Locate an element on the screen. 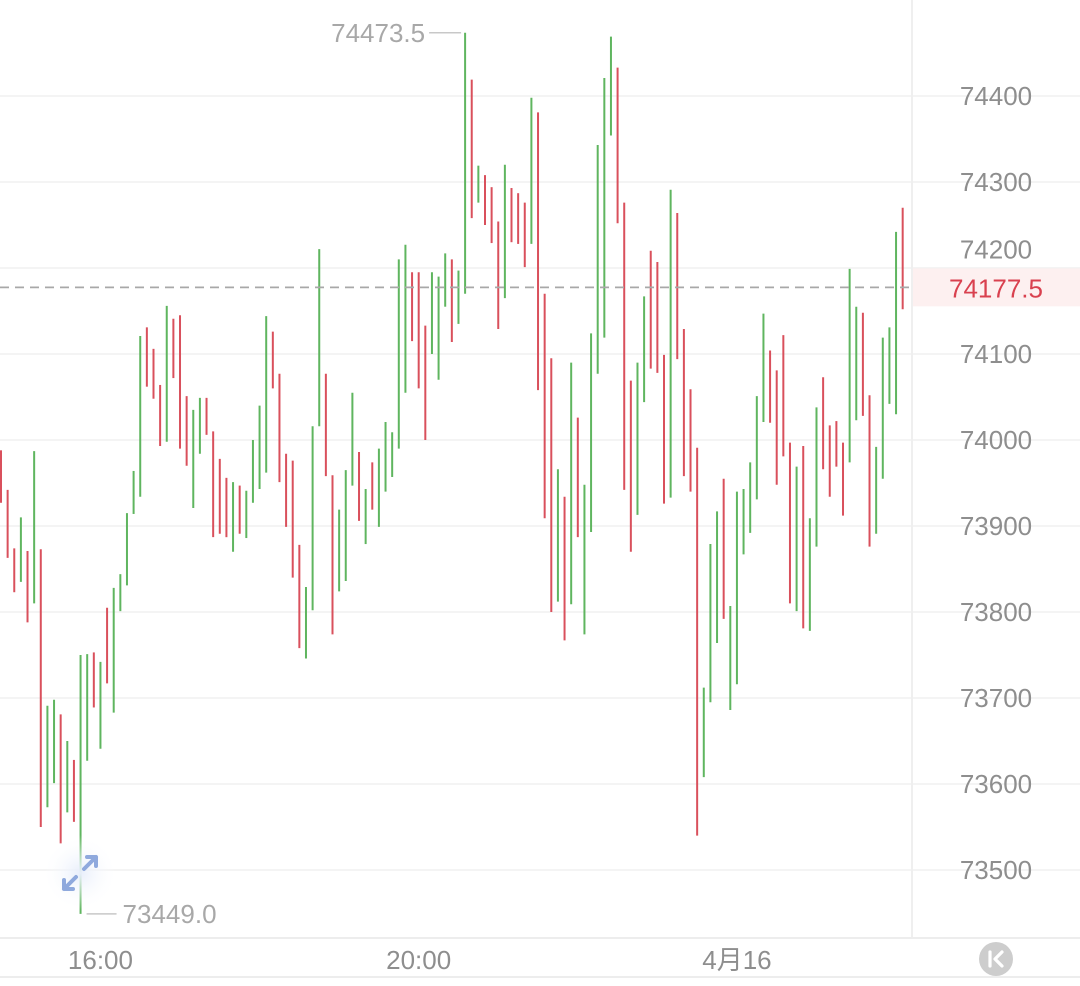 The width and height of the screenshot is (1080, 986). price-tick-label: 74200 is located at coordinates (996, 249).